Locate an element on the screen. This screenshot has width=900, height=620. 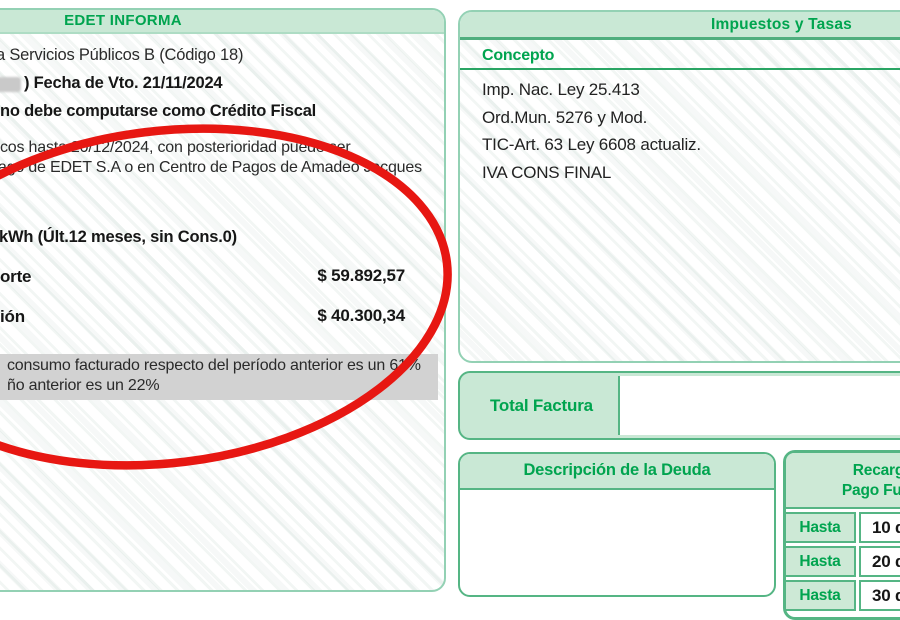
recargo-row: Hasta 10 d is located at coordinates (843, 527).